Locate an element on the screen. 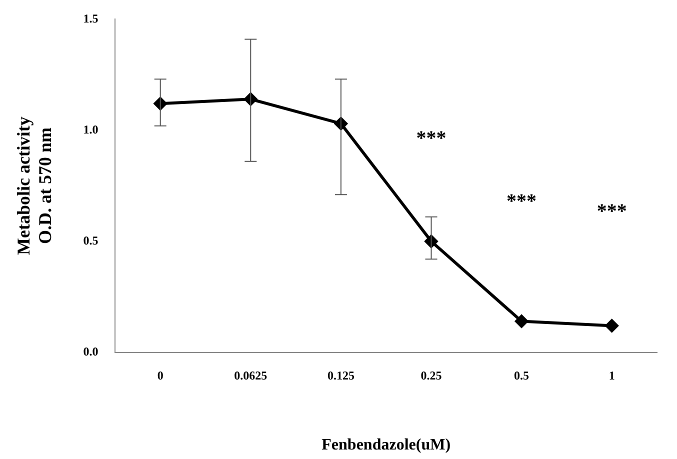 The width and height of the screenshot is (677, 459). y-tick-label: 1.0 is located at coordinates (90, 129).